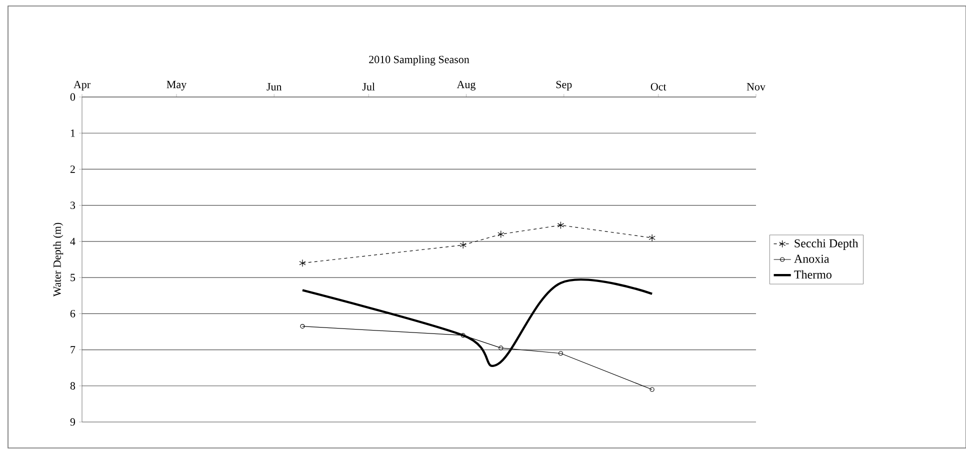  I want to click on legend-label: Secchi Depth, so click(826, 244).